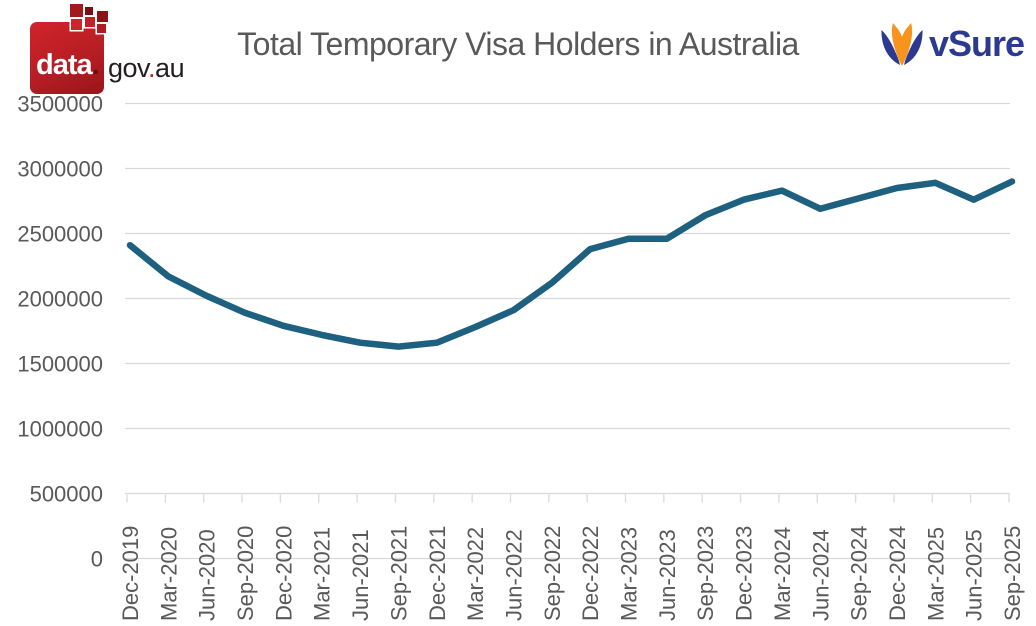  I want to click on x-tick-label: Mar-2022, so click(475, 574).